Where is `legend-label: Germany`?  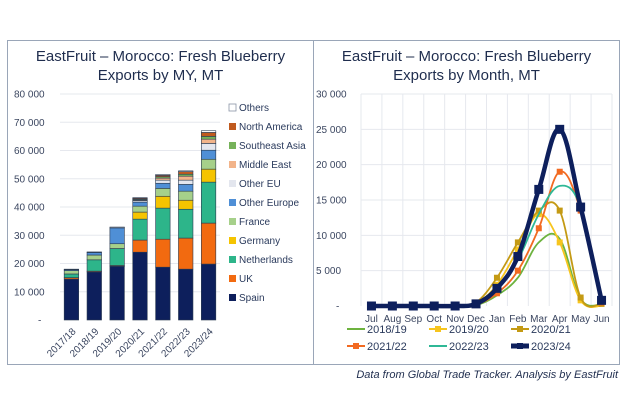
legend-label: Germany is located at coordinates (259, 241).